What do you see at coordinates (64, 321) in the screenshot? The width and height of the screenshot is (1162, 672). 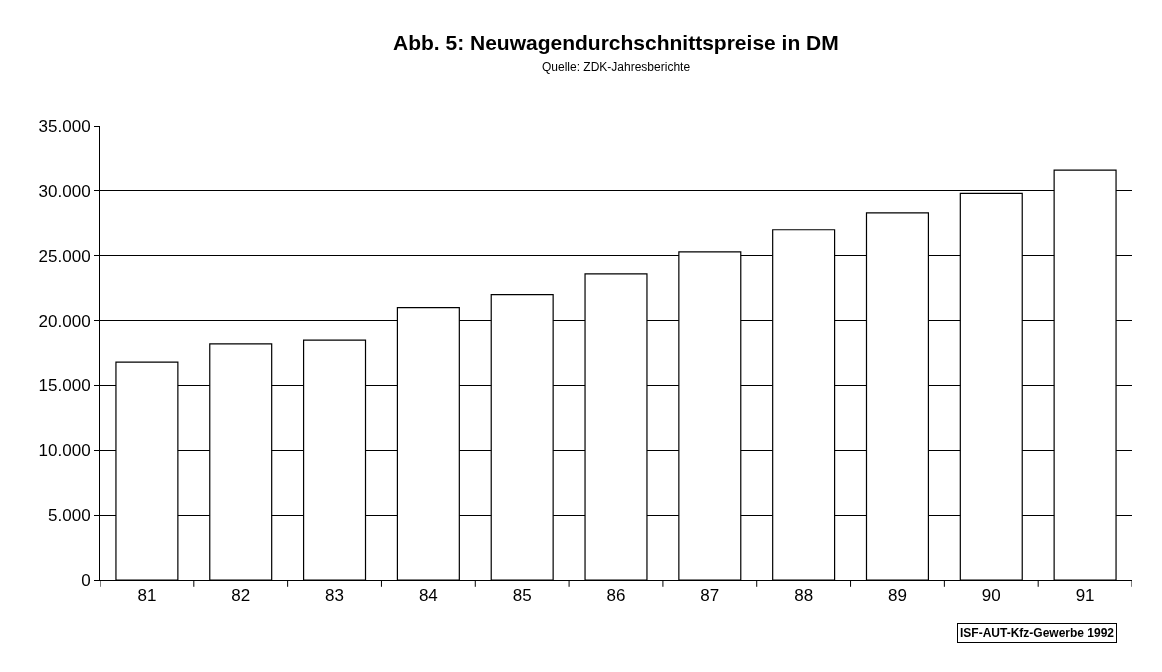 I see `y-tick-label: 20.000` at bounding box center [64, 321].